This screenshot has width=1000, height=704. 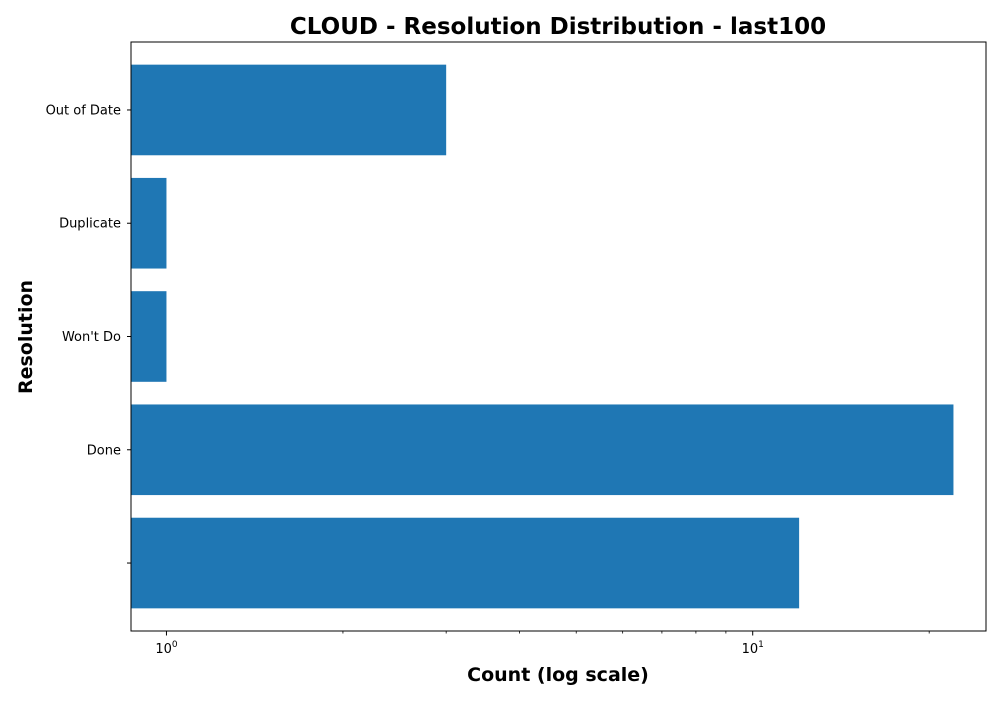 What do you see at coordinates (753, 648) in the screenshot?
I see `x-tick-label: 10¹` at bounding box center [753, 648].